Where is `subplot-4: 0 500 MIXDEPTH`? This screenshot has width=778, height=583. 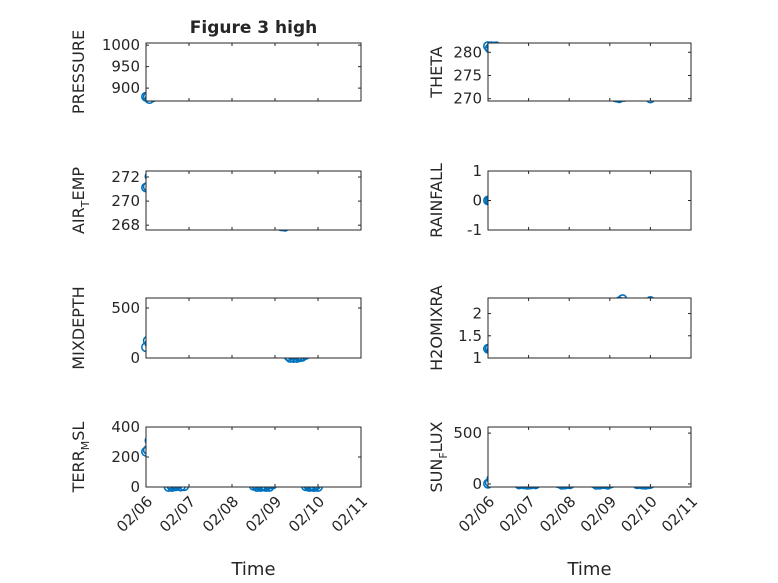 subplot-4: 0 500 MIXDEPTH is located at coordinates (215, 328).